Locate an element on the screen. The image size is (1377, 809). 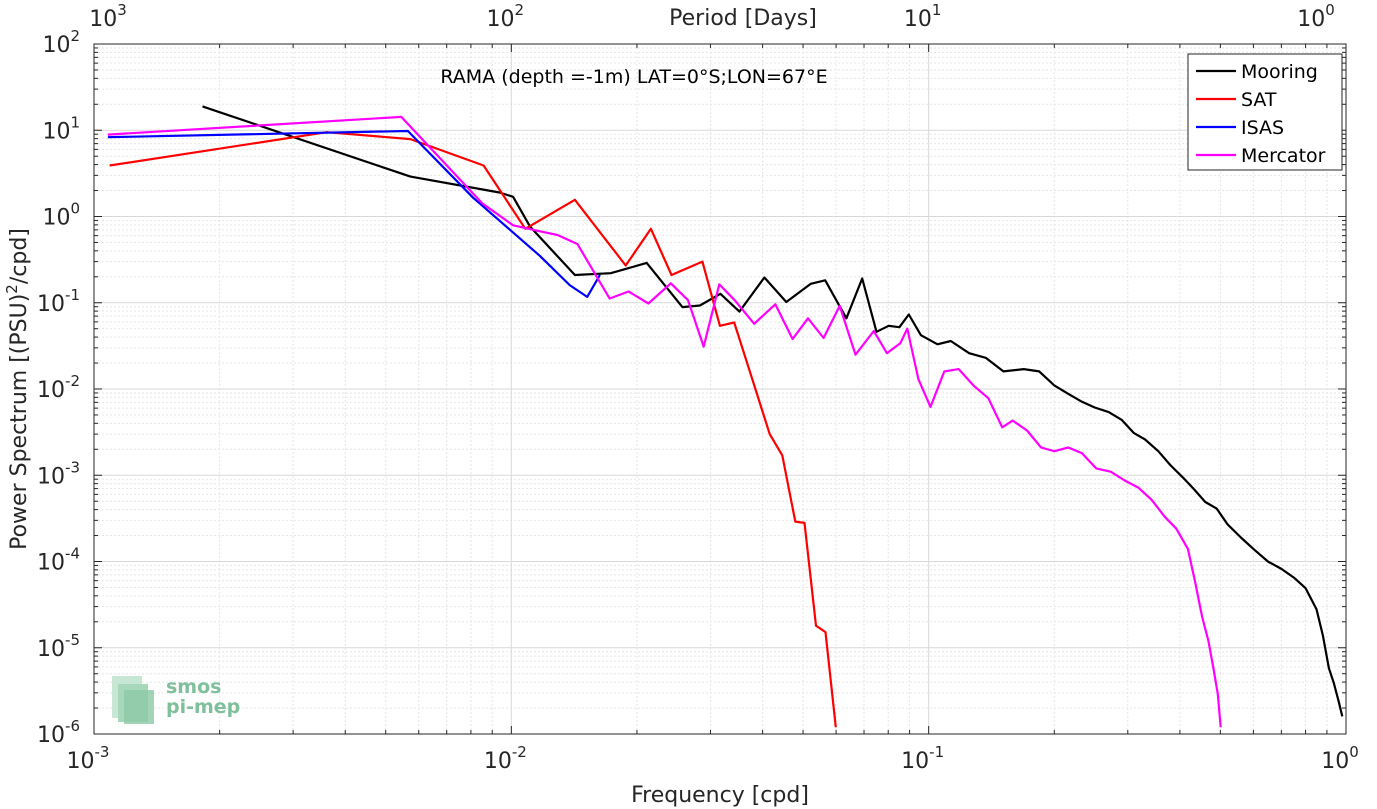
legend-label-sat: SAT is located at coordinates (1259, 100).